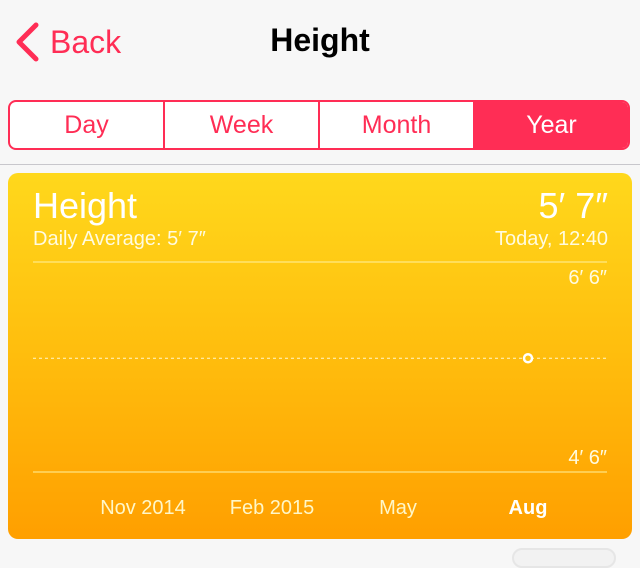 Image resolution: width=640 pixels, height=568 pixels. I want to click on period-segmented-control: Day Week Month Year, so click(319, 125).